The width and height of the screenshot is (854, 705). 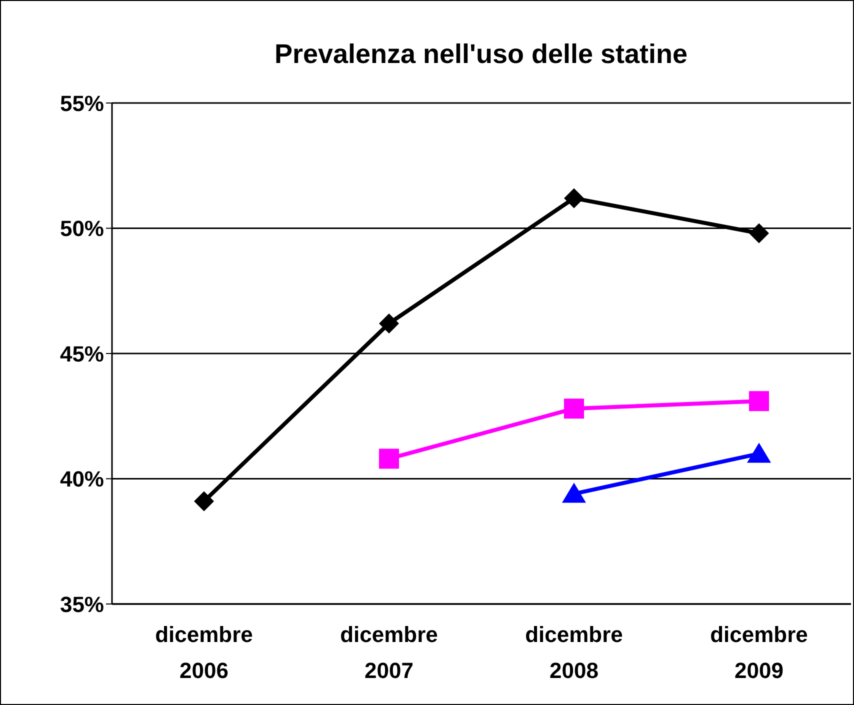 What do you see at coordinates (82, 479) in the screenshot?
I see `y-tick-label: 40%` at bounding box center [82, 479].